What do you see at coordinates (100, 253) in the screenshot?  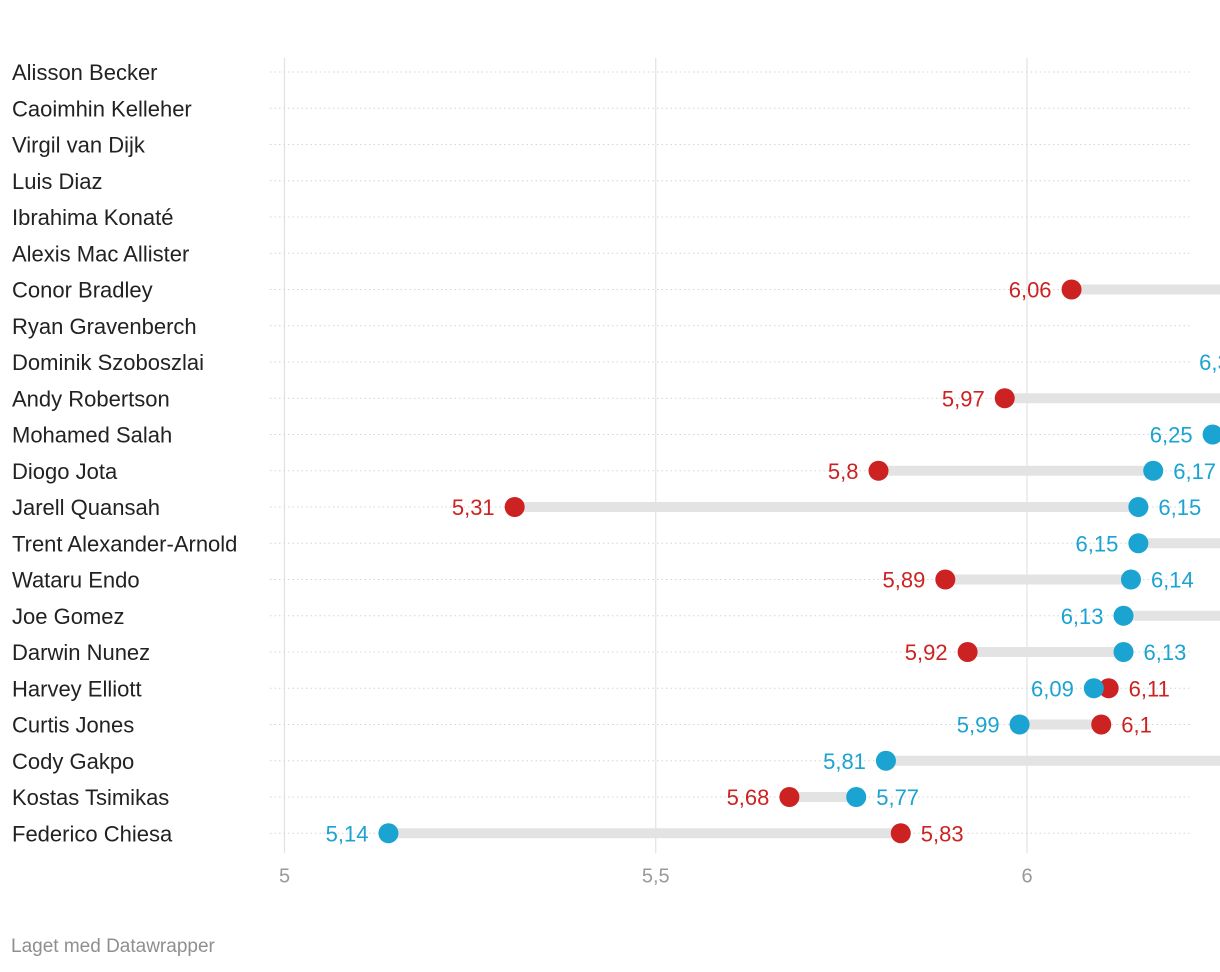 I see `player-name: Alexis Mac Allister` at bounding box center [100, 253].